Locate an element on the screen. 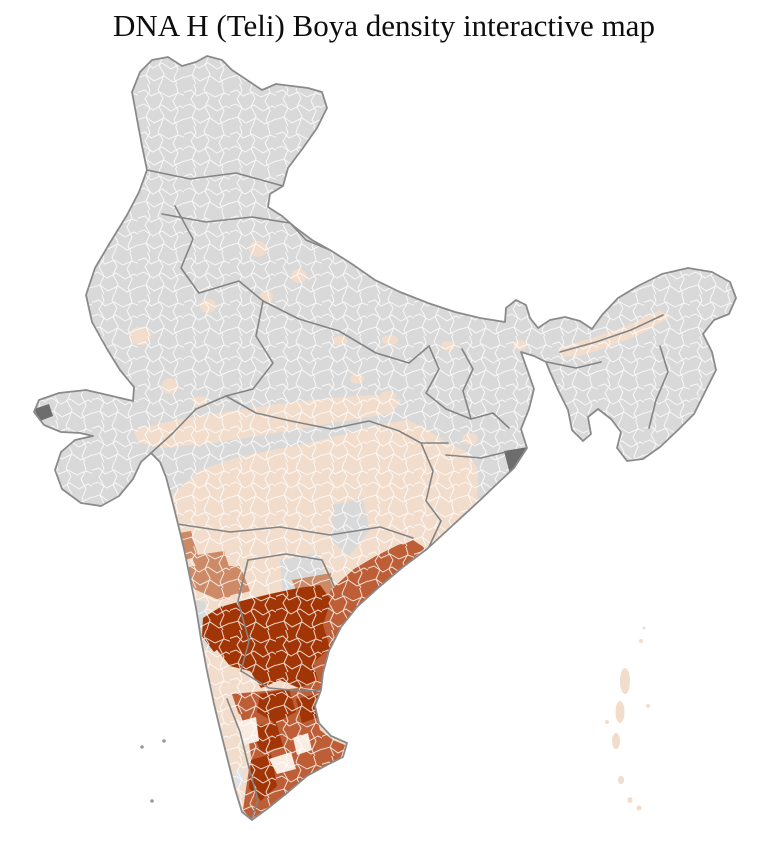  region-mumbai-patch is located at coordinates (142, 517).